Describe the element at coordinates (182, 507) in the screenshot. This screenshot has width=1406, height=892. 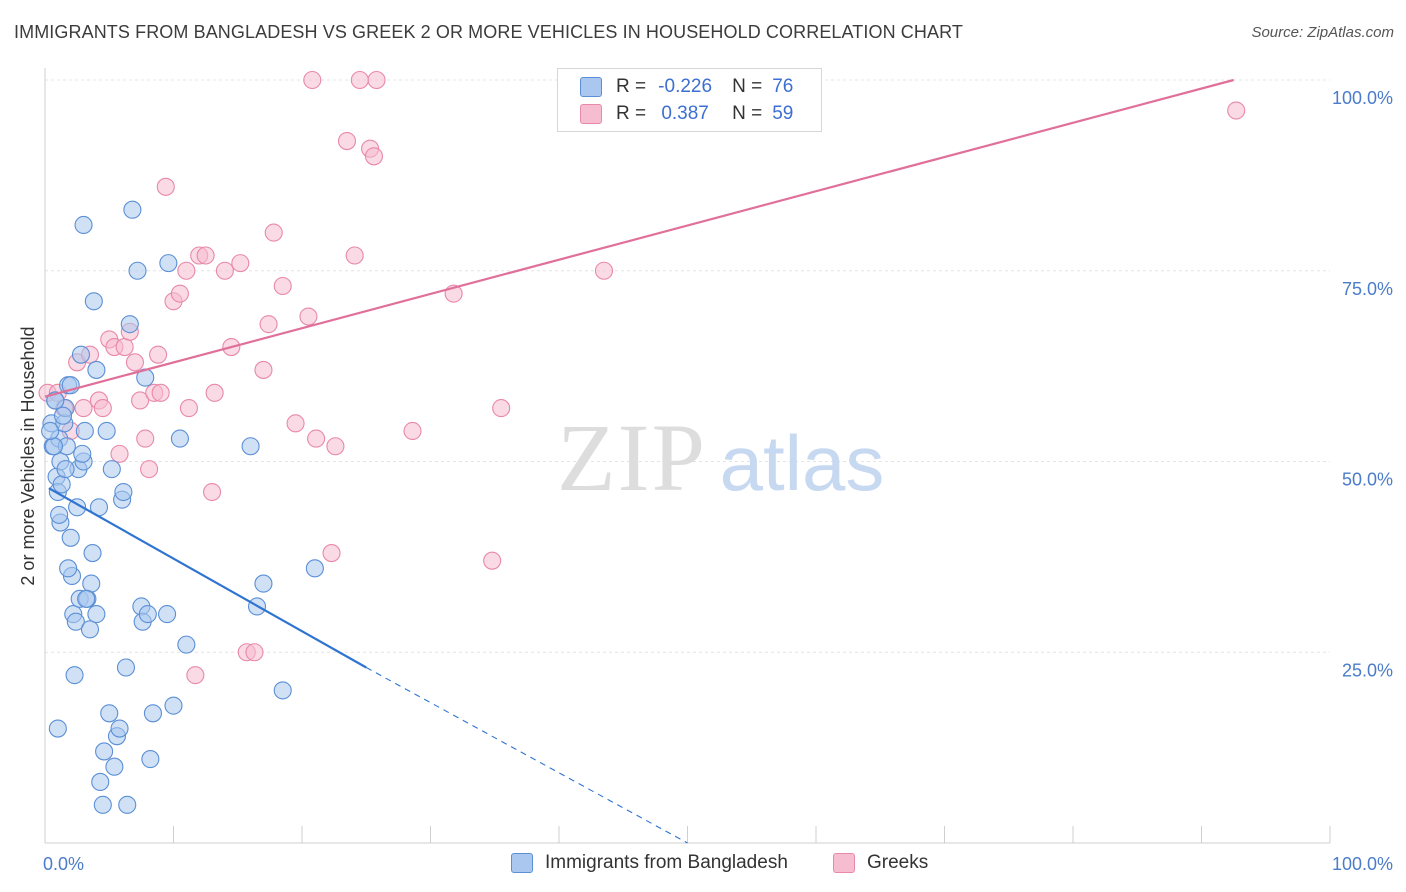
I see `bangladesh-points` at that location.